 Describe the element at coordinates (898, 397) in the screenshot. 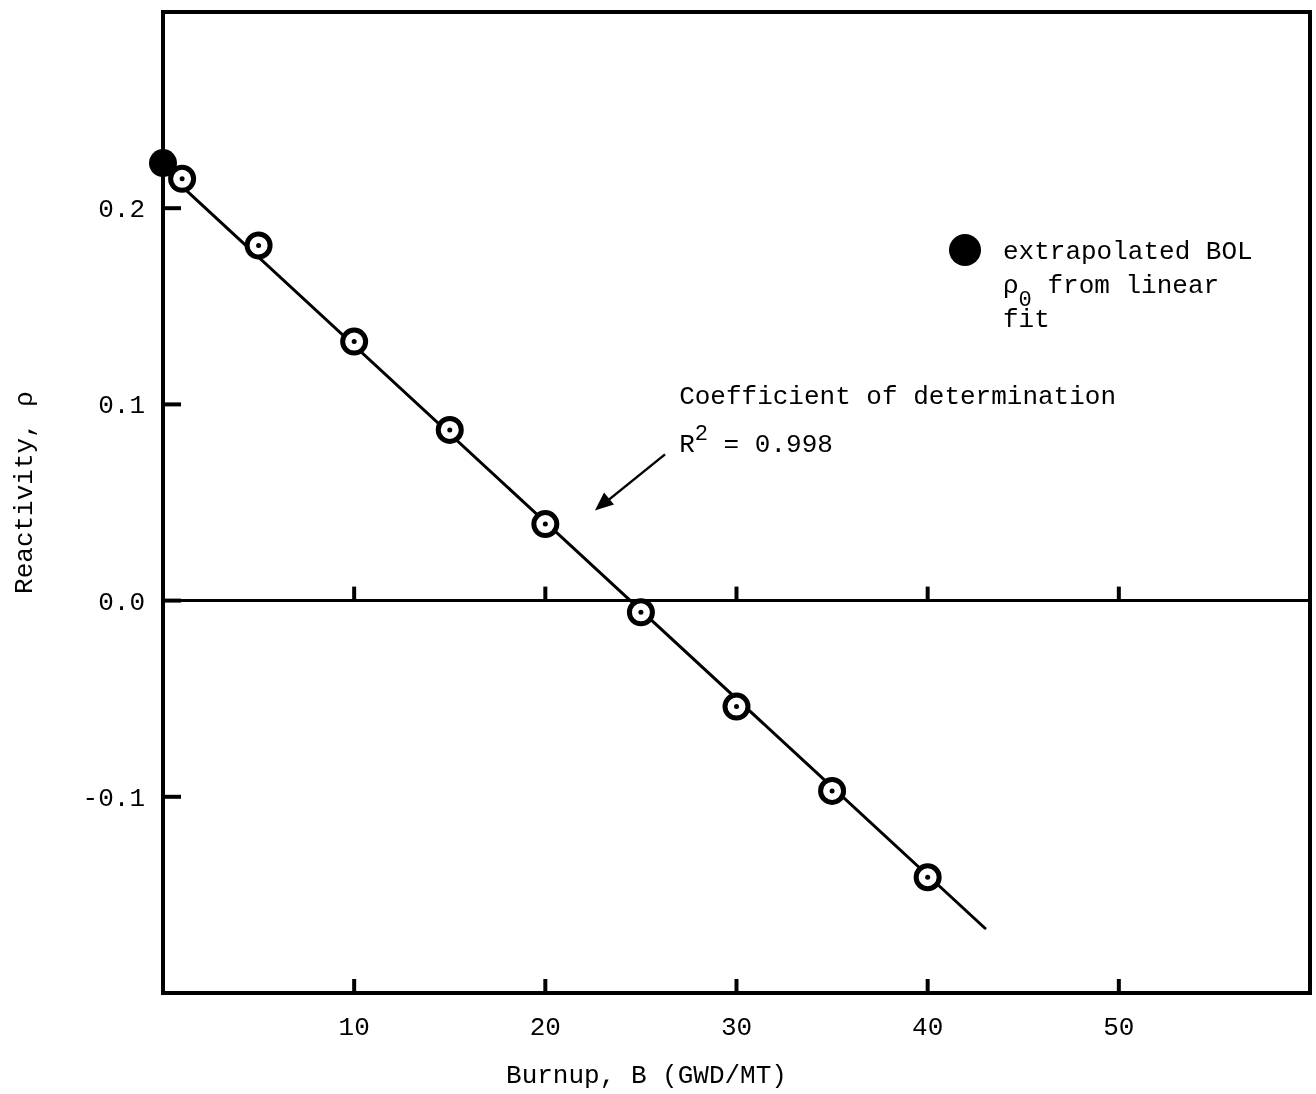

I see `annotation: Coefficient of determination` at that location.